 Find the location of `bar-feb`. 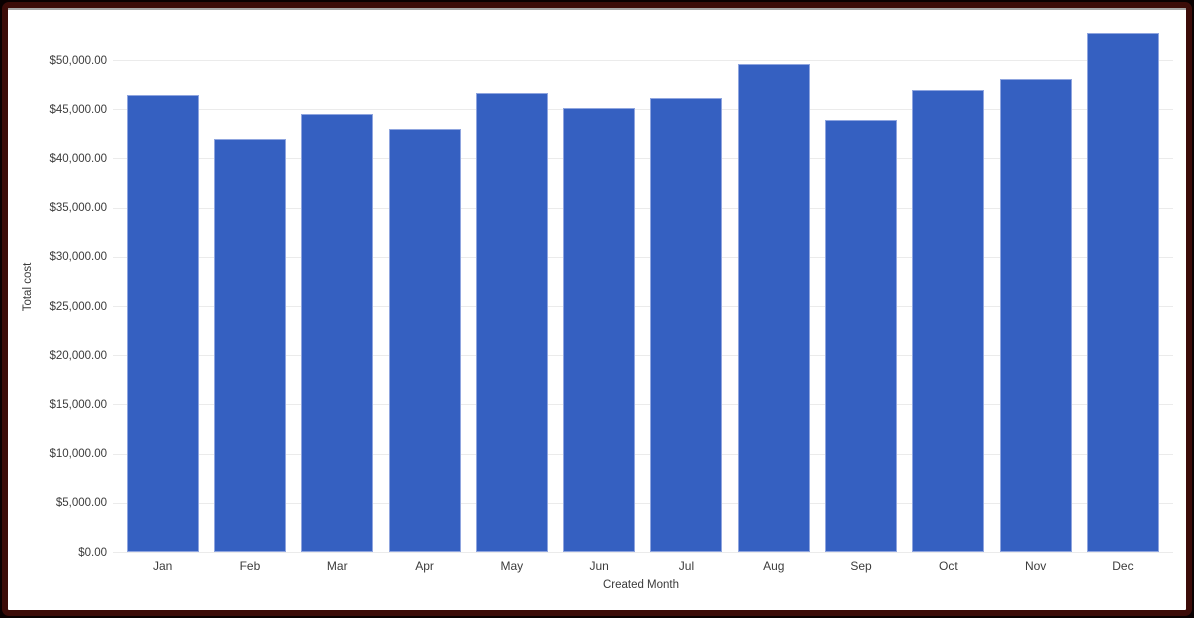

bar-feb is located at coordinates (249, 346).